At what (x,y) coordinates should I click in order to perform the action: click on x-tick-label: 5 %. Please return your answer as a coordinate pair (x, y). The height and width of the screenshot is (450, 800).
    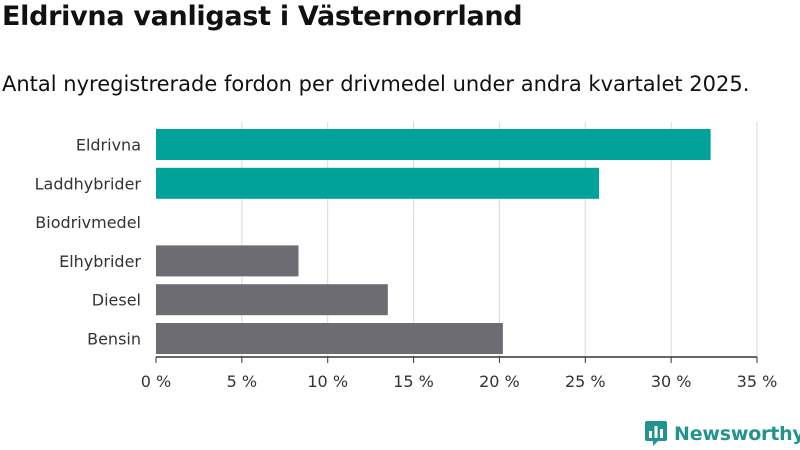
    Looking at the image, I should click on (242, 381).